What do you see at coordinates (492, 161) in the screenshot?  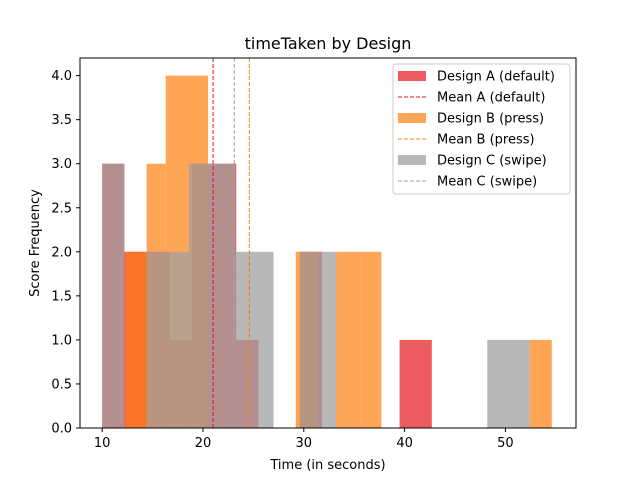 I see `legend-label: Design C (swipe)` at bounding box center [492, 161].